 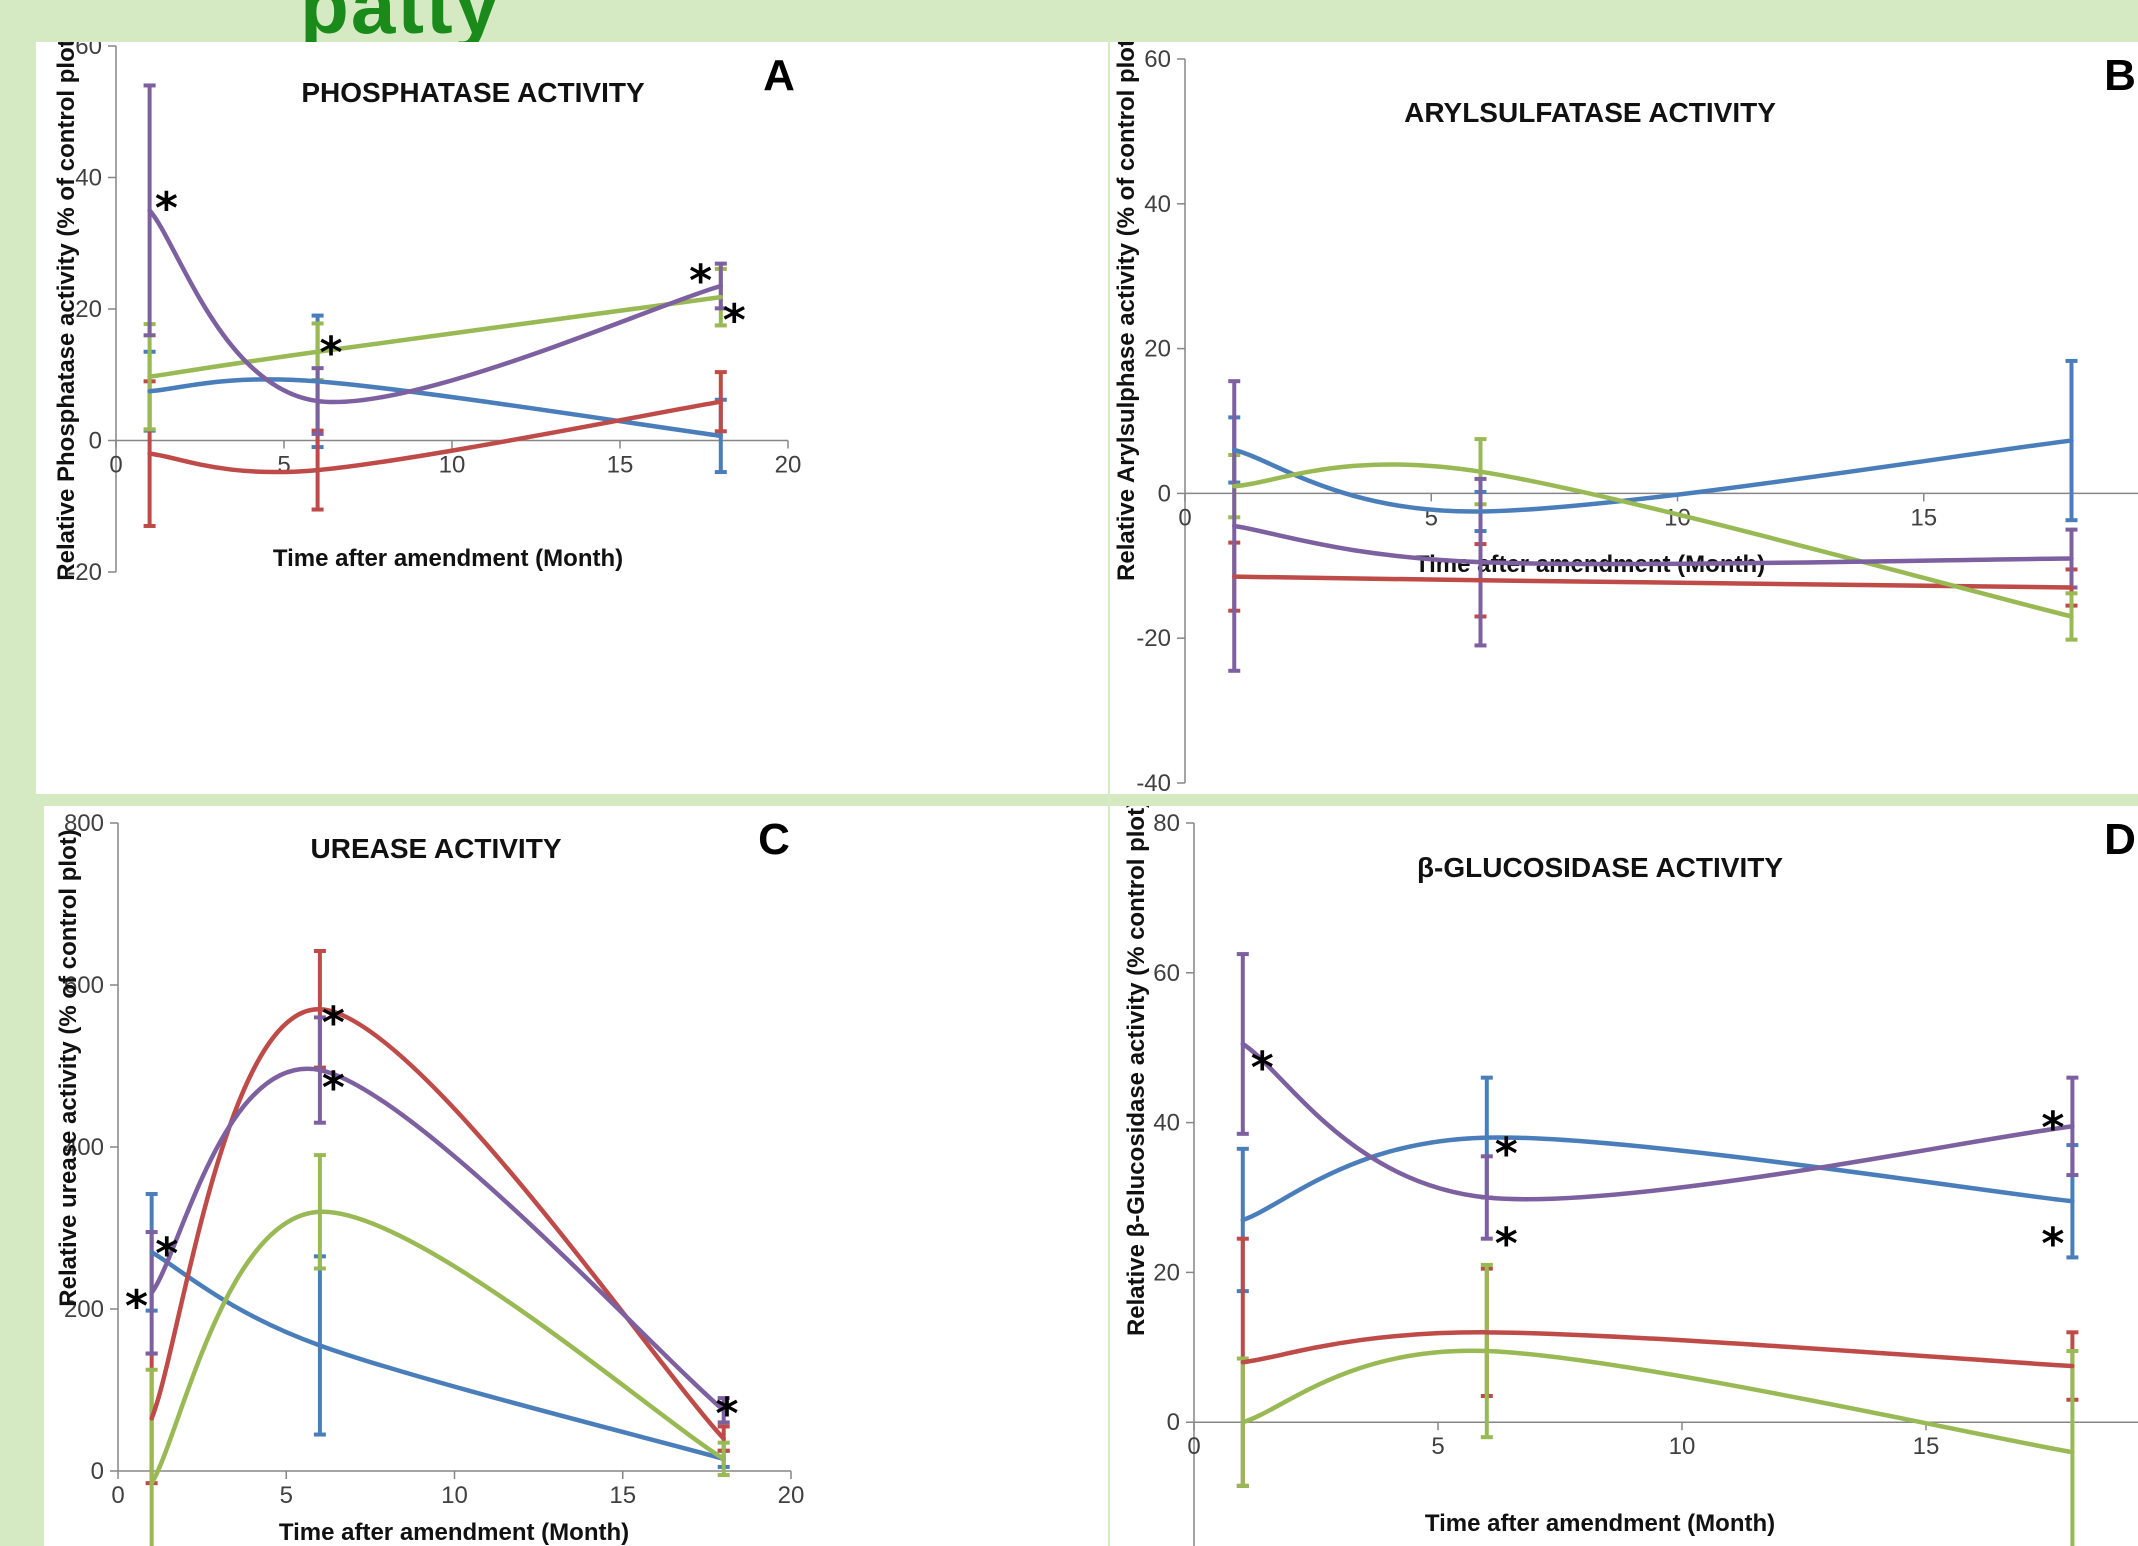 I want to click on y-tick-label: 600, so click(x=84, y=985).